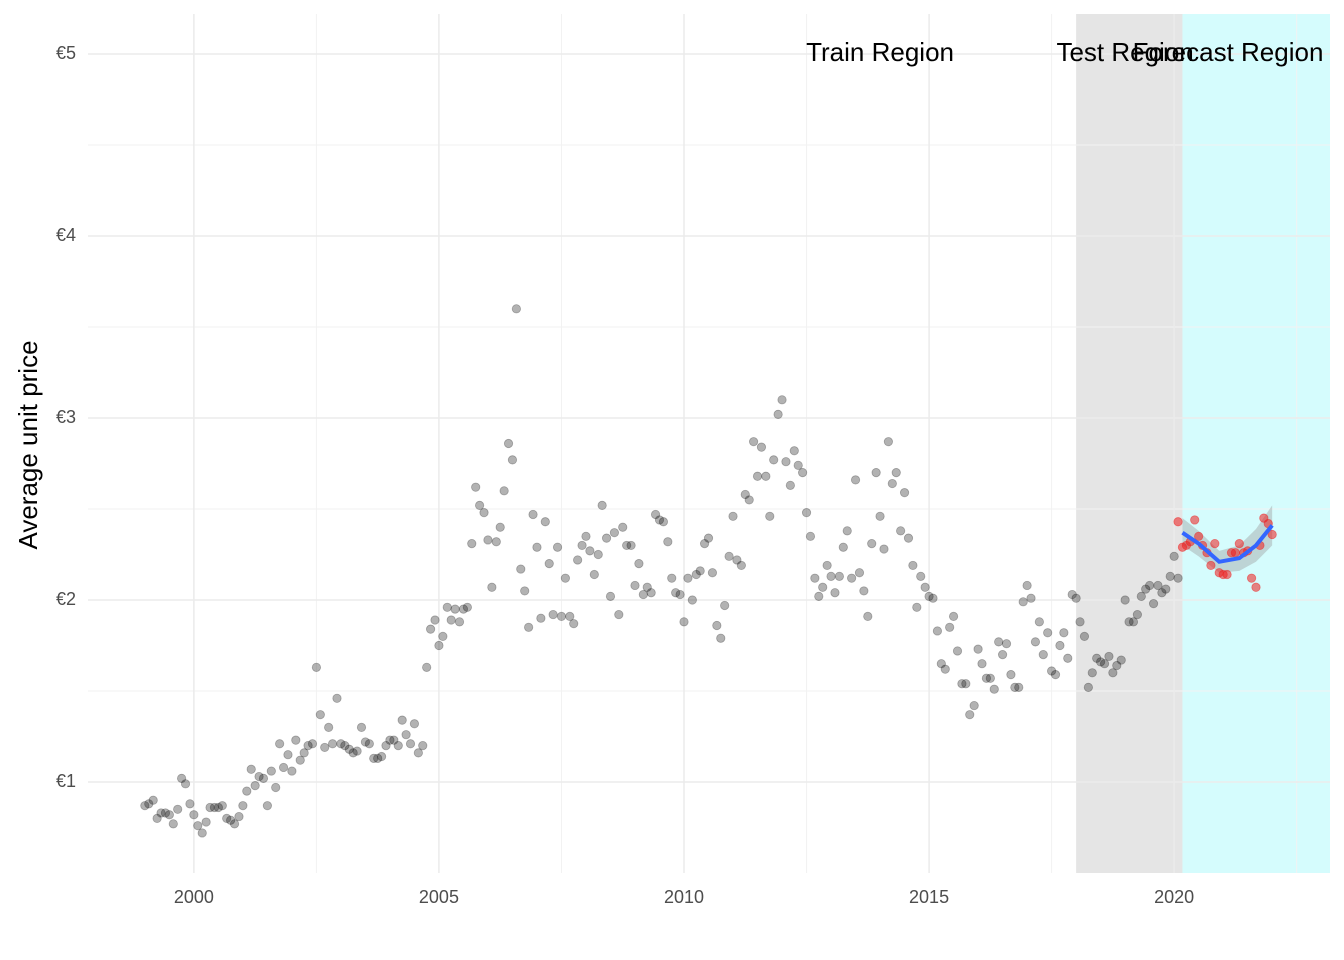 Image resolution: width=1344 pixels, height=960 pixels. Describe the element at coordinates (880, 52) in the screenshot. I see `region-label: Train Region` at that location.